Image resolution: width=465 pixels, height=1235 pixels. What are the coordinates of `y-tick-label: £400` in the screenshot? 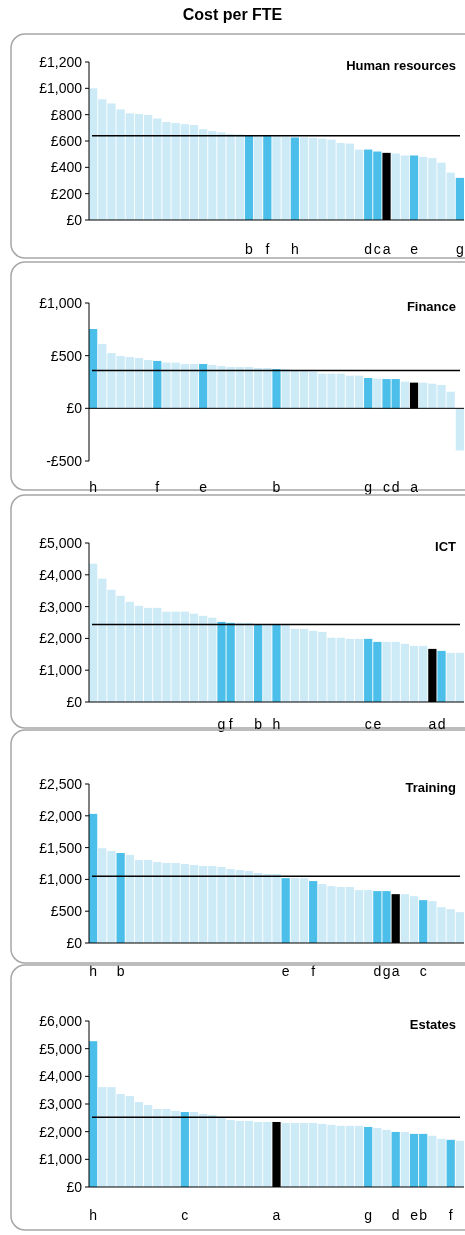 It's located at (66, 167).